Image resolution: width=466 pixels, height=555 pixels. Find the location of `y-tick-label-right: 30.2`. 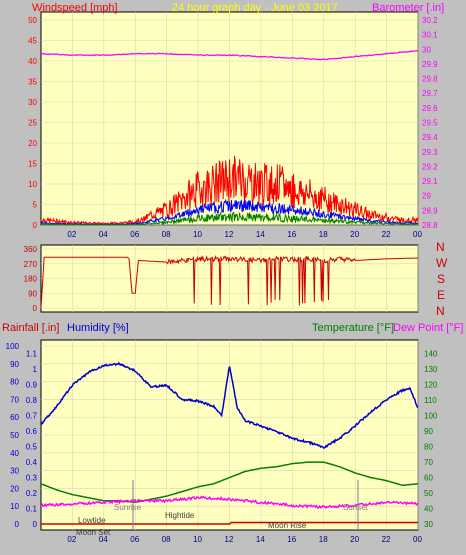

y-tick-label-right: 30.2 is located at coordinates (430, 20).